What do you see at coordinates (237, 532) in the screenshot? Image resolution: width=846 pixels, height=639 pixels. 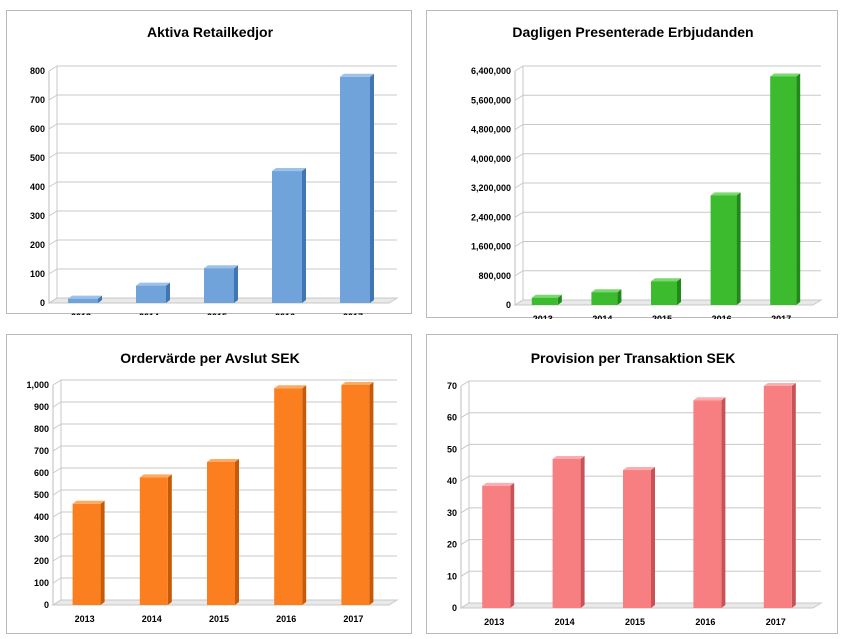 I see `bar-side-2015` at bounding box center [237, 532].